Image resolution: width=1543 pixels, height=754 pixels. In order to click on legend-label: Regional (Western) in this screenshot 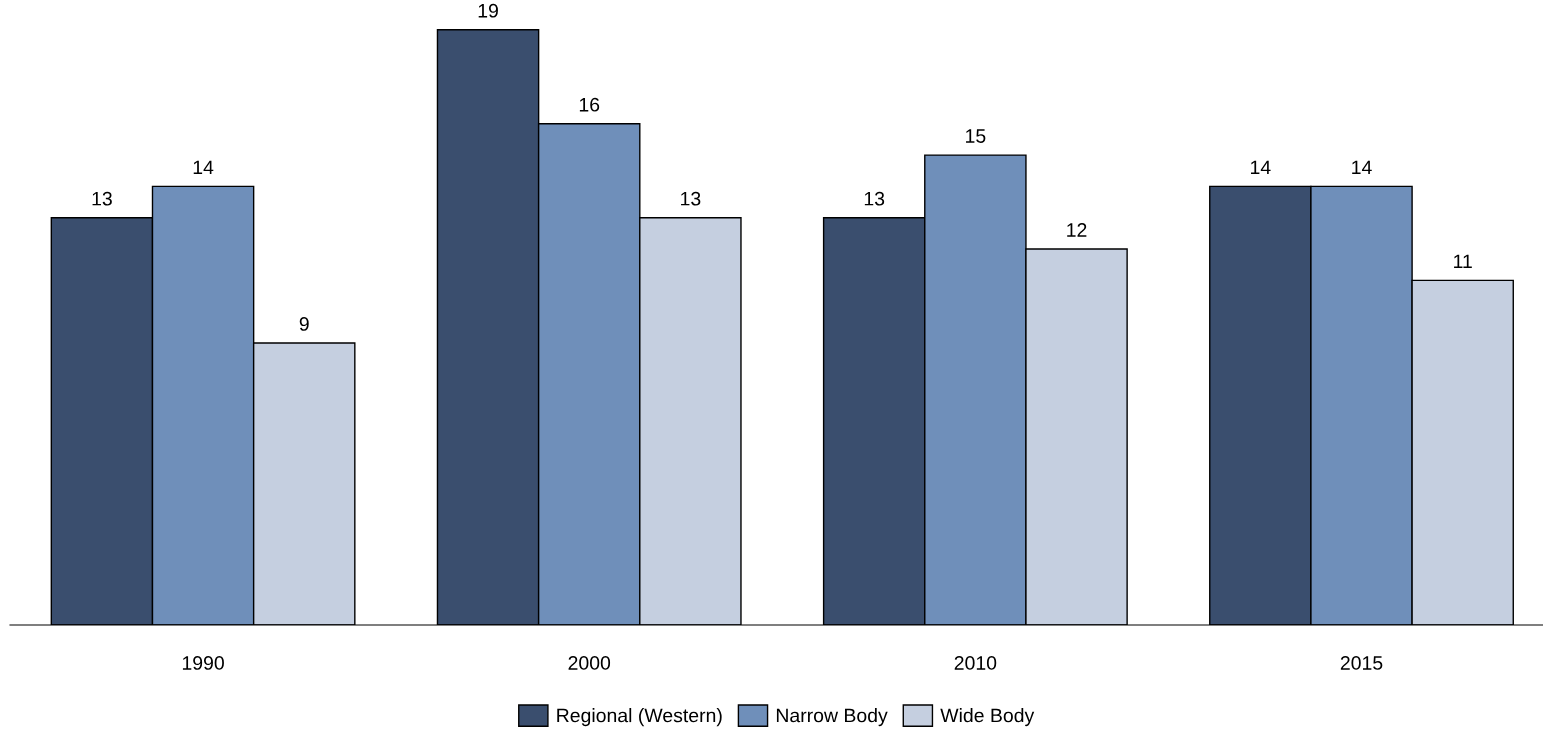, I will do `click(639, 717)`.